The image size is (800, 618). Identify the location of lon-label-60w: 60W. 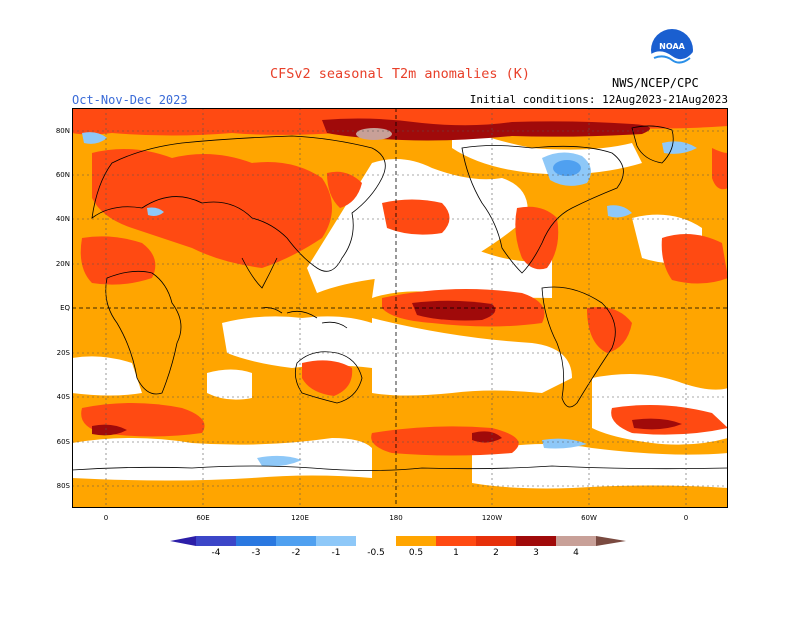
(589, 518).